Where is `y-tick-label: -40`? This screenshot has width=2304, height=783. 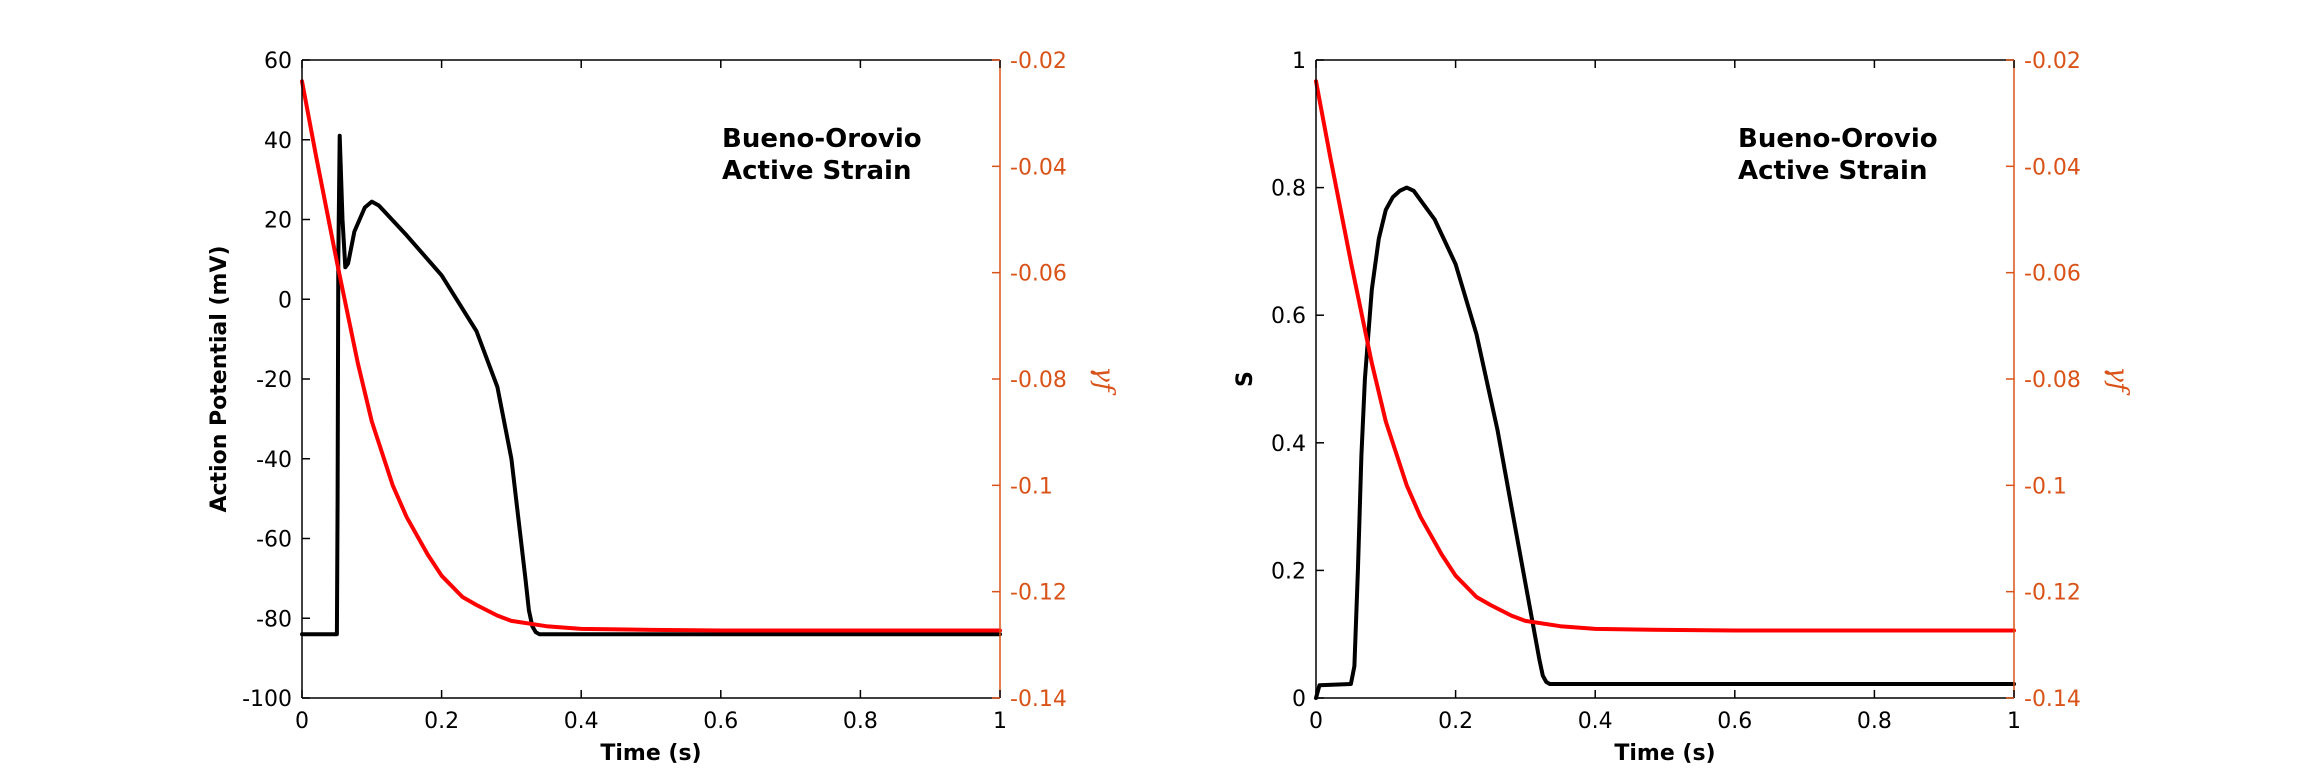 y-tick-label: -40 is located at coordinates (274, 460).